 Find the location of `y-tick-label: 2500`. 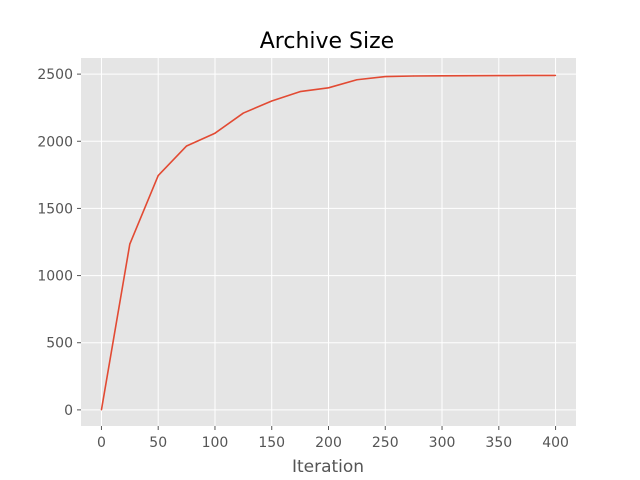

y-tick-label: 2500 is located at coordinates (55, 75).